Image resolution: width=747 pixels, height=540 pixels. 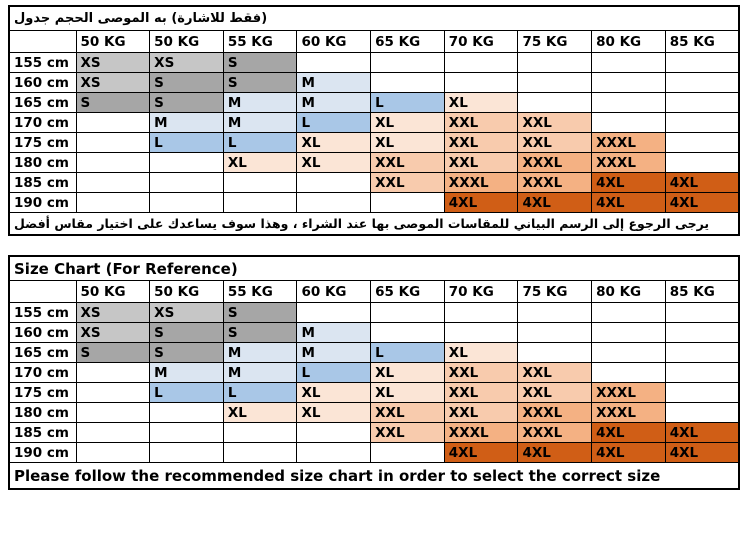 What do you see at coordinates (113, 41) in the screenshot?
I see `weight-header-cell: 50 KG` at bounding box center [113, 41].